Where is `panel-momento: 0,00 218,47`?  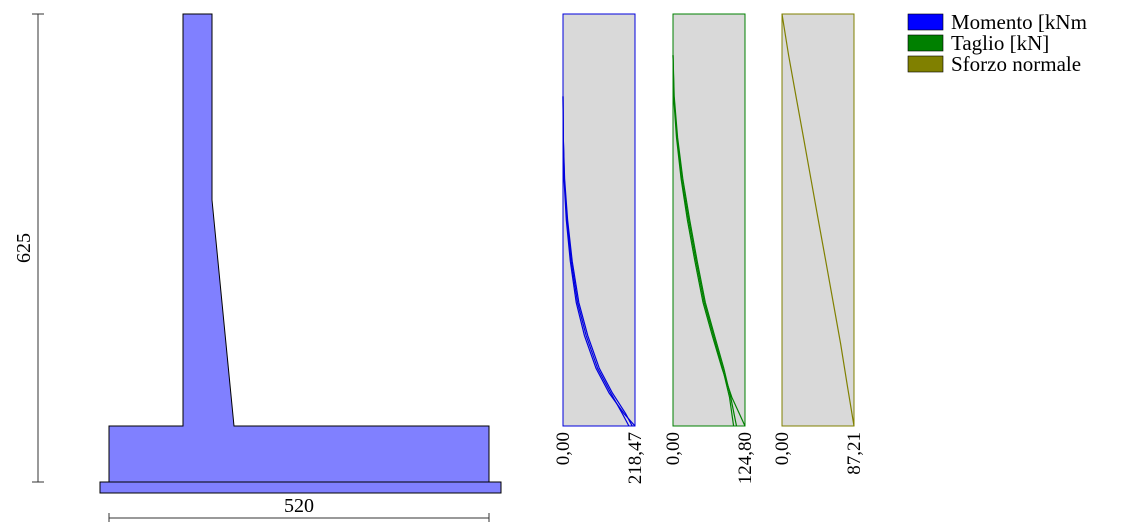
panel-momento: 0,00 218,47 is located at coordinates (599, 249).